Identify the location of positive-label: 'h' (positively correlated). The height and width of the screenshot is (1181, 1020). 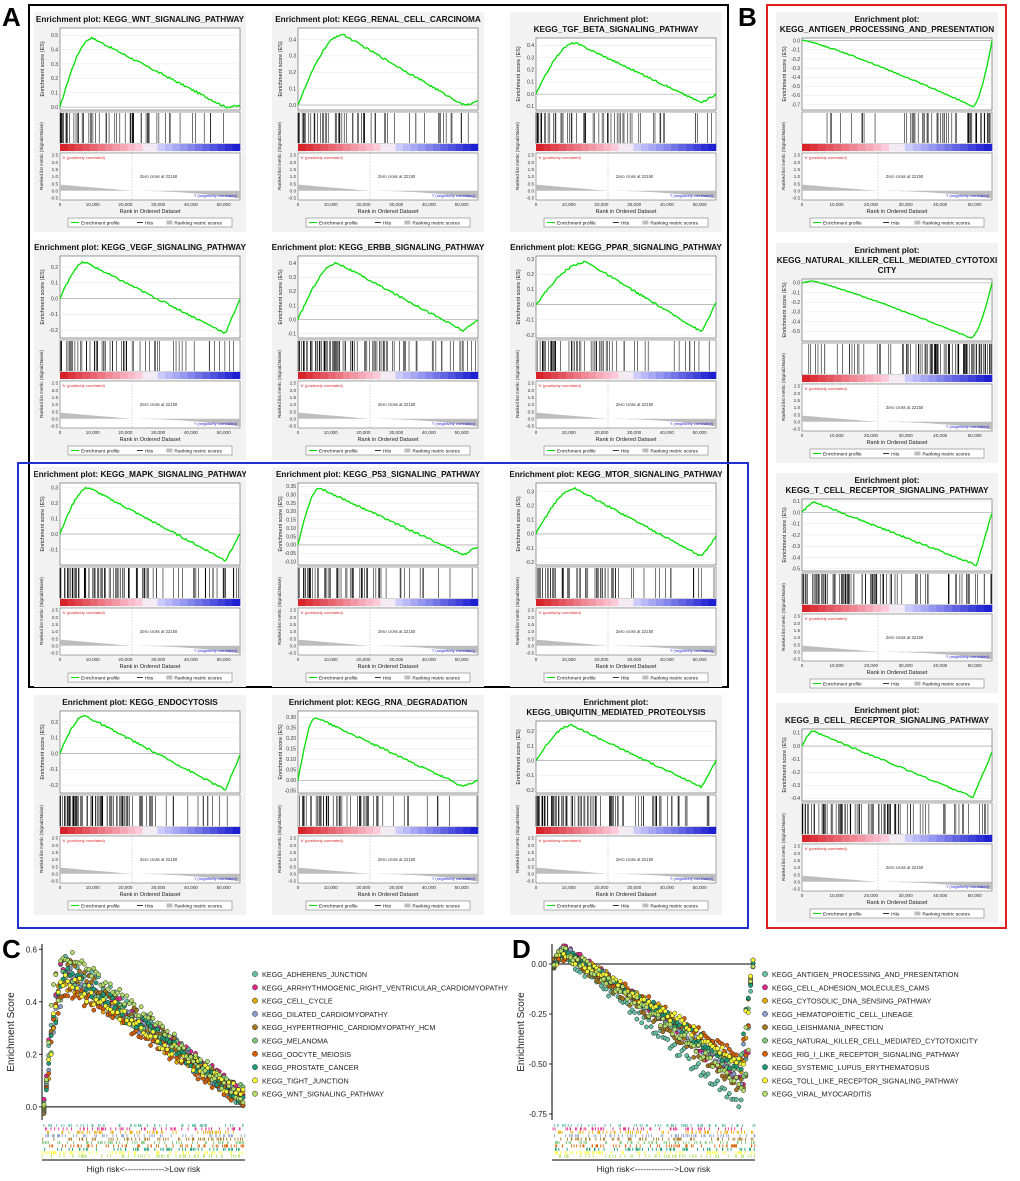
(560, 840).